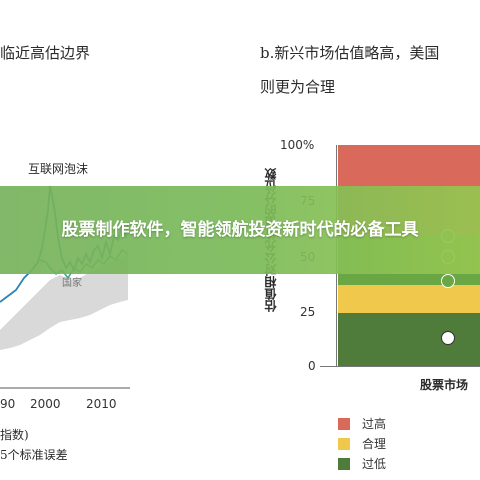 The width and height of the screenshot is (480, 480). What do you see at coordinates (344, 424) in the screenshot?
I see `legend-swatch-overvalued` at bounding box center [344, 424].